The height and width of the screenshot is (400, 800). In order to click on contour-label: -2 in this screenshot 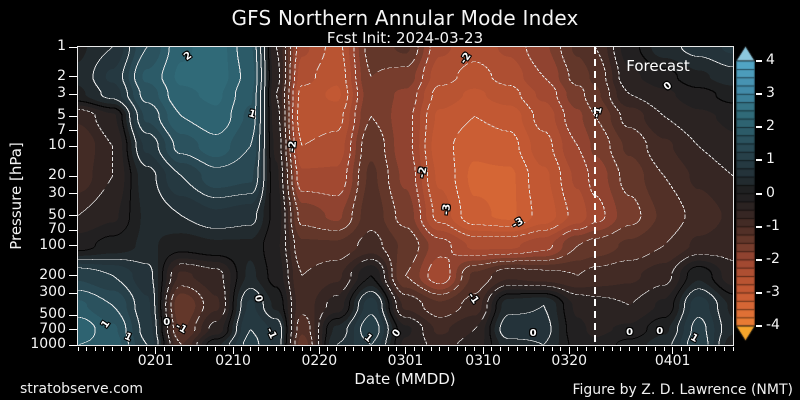, I will do `click(292, 146)`.